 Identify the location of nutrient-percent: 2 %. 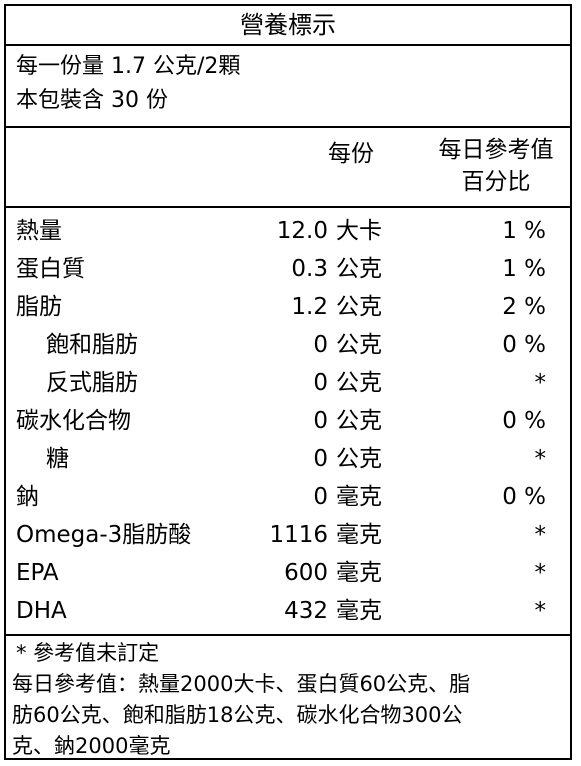
(524, 307).